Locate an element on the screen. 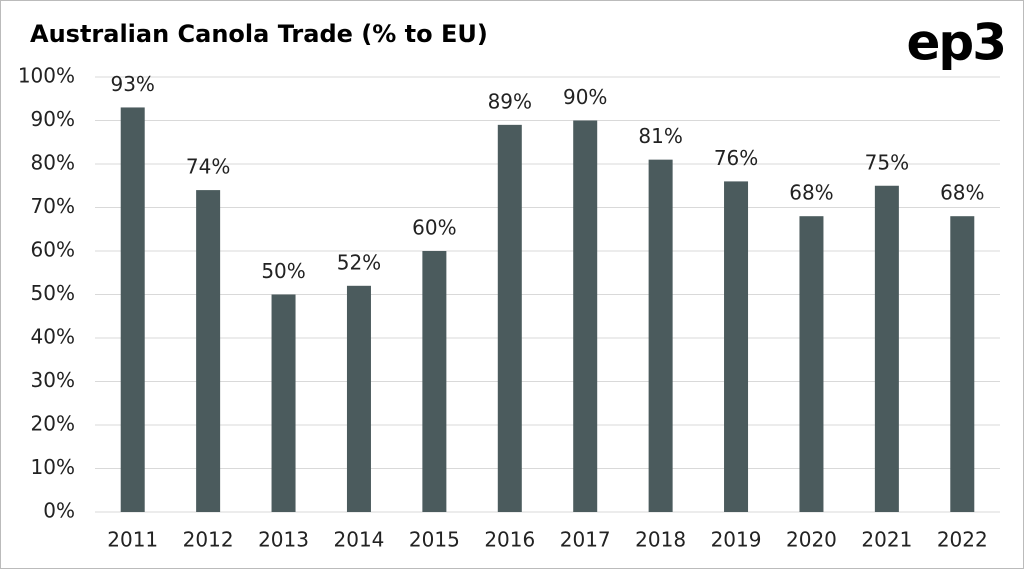 This screenshot has height=569, width=1024. y-tick-label: 60% is located at coordinates (53, 250).